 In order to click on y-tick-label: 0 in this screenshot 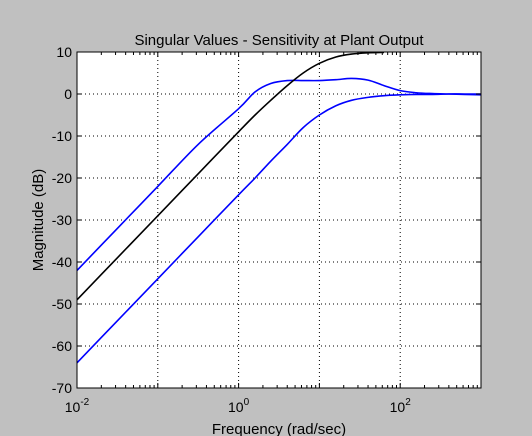, I will do `click(68, 94)`.